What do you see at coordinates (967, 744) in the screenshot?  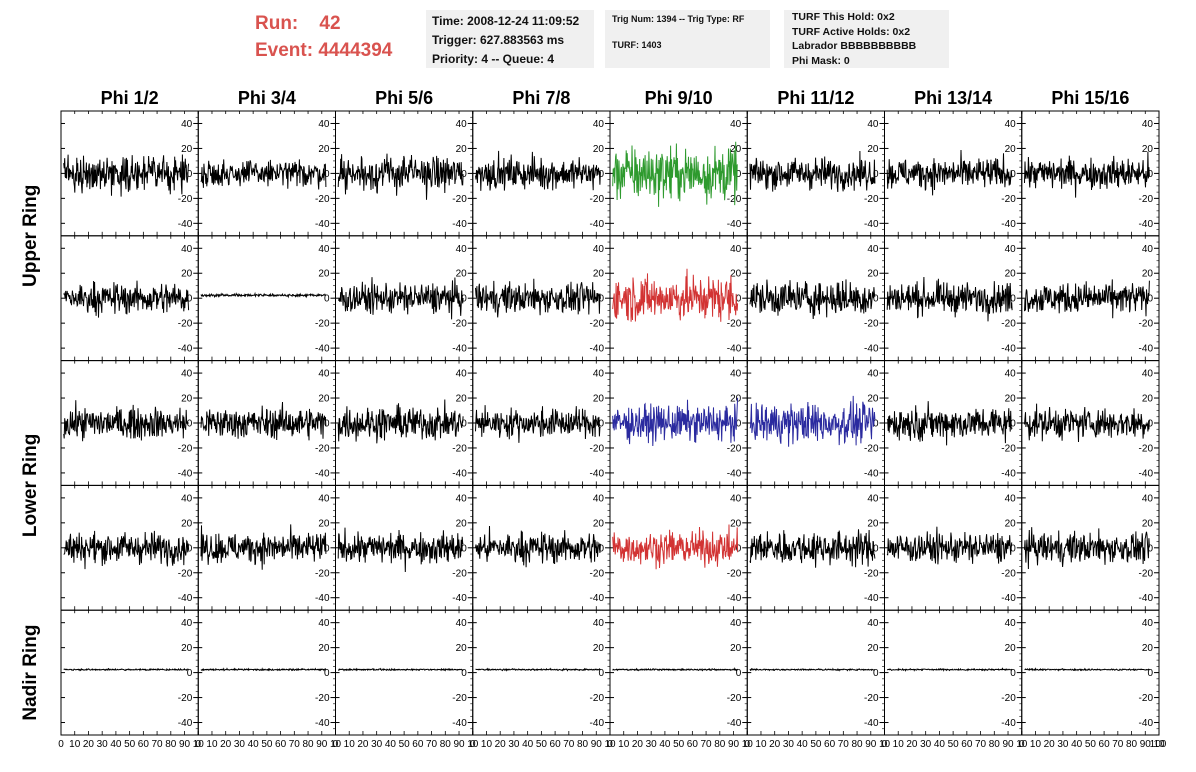 I see `x-tick-label: 60` at bounding box center [967, 744].